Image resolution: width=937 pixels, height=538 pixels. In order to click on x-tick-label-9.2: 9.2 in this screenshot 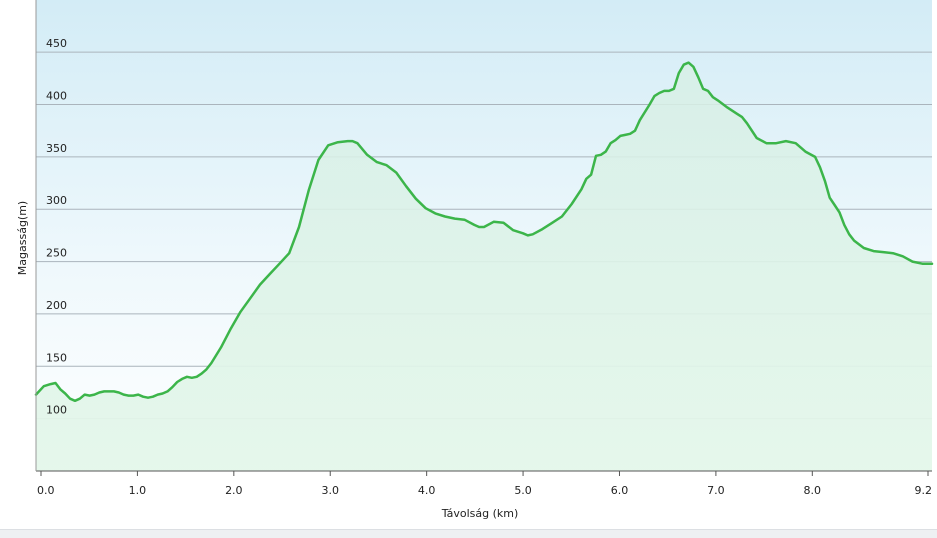, I will do `click(924, 490)`.